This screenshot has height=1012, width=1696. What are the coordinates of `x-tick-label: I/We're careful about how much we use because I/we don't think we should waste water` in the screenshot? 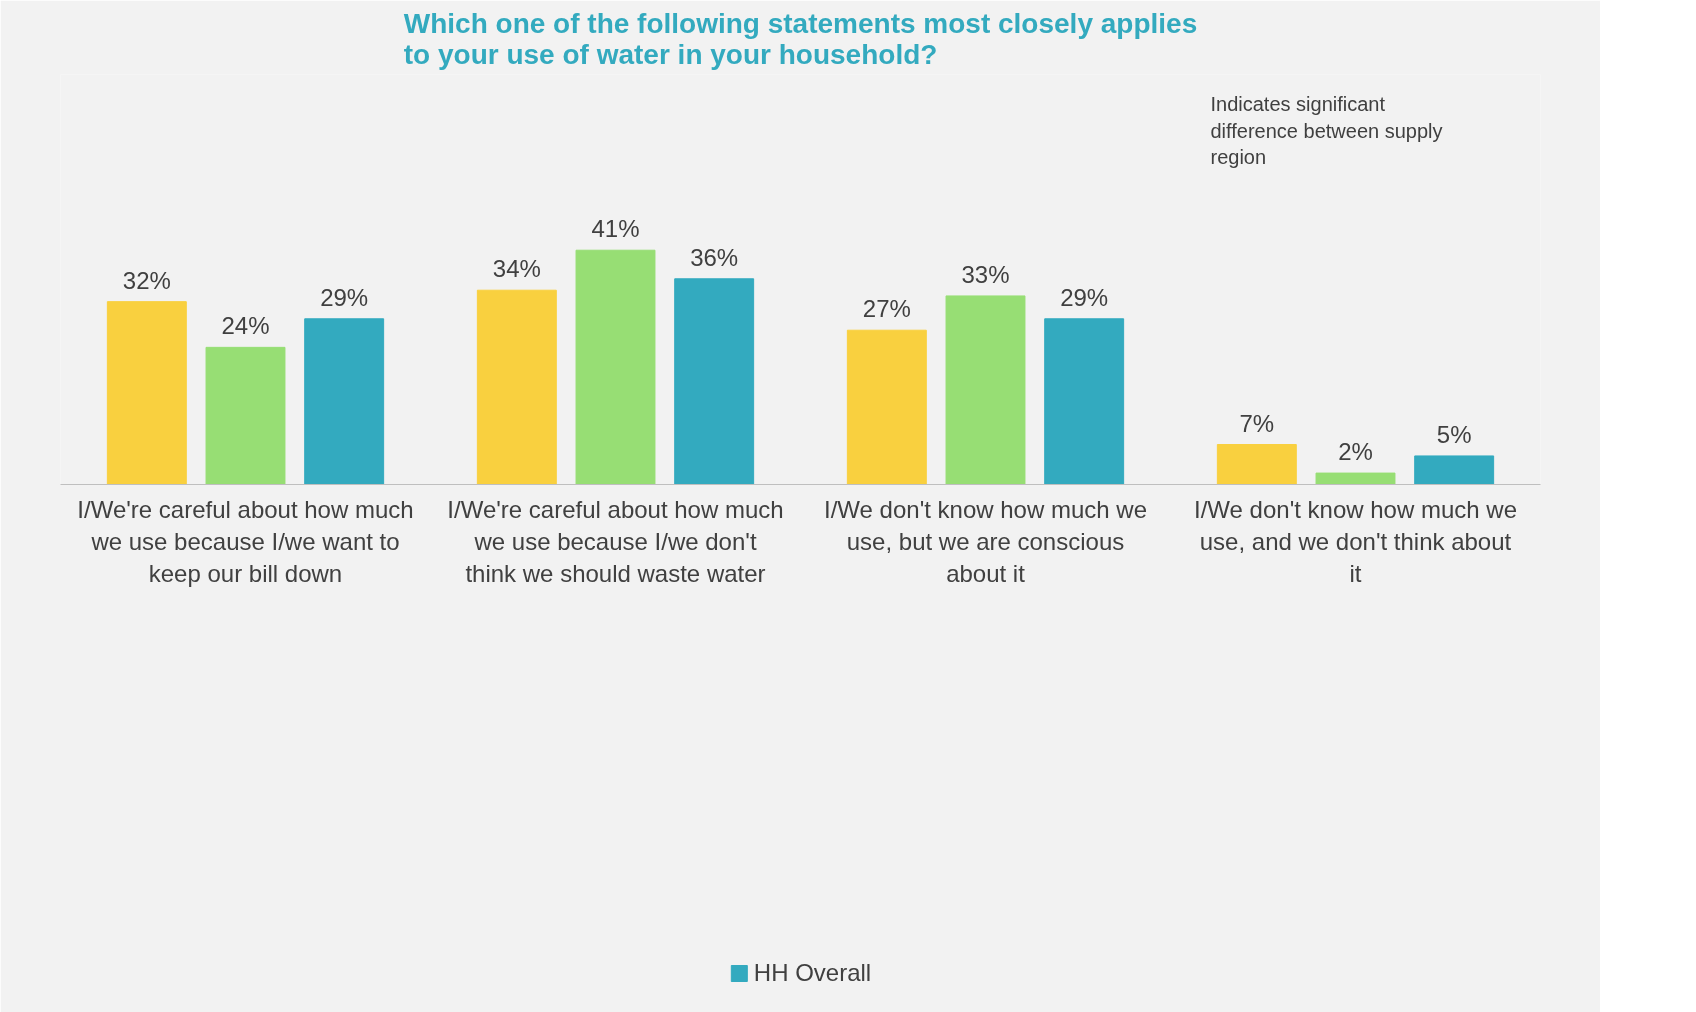 It's located at (615, 541).